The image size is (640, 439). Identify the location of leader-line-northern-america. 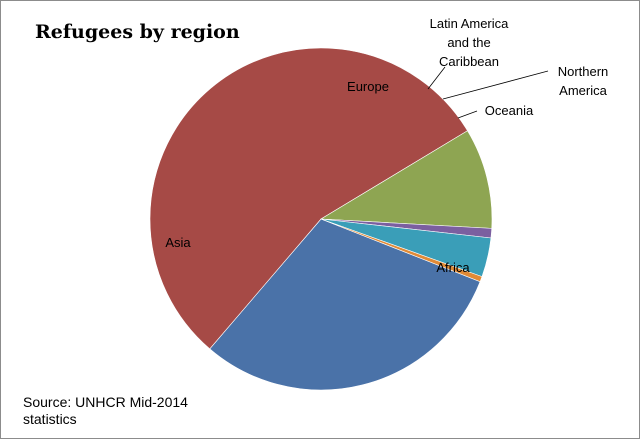
(495, 85).